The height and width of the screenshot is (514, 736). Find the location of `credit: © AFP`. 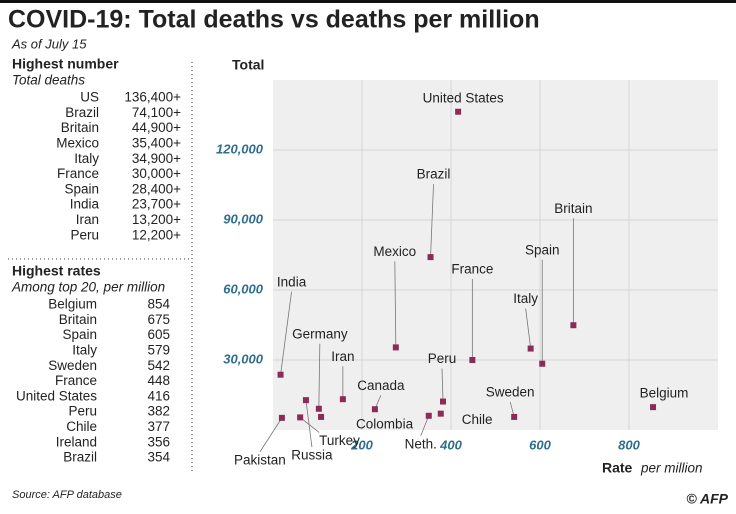

credit: © AFP is located at coordinates (707, 499).